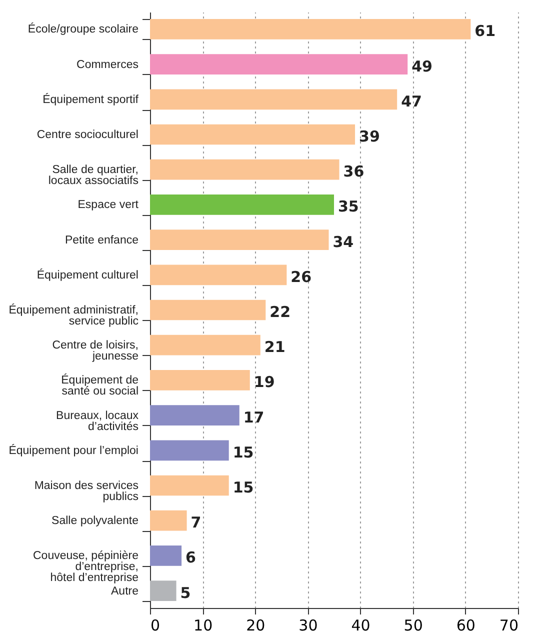 This screenshot has width=553, height=634. I want to click on y-tick-label: Salle de quartier, locaux associatifs, so click(93, 176).